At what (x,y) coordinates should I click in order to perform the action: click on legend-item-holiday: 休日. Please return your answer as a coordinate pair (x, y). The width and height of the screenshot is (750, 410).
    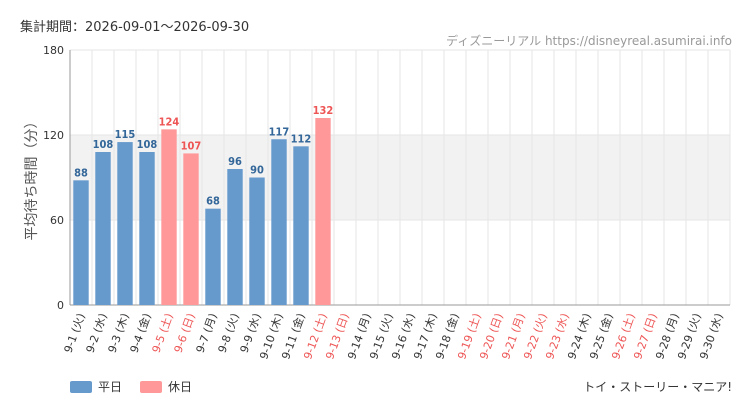
    Looking at the image, I should click on (166, 386).